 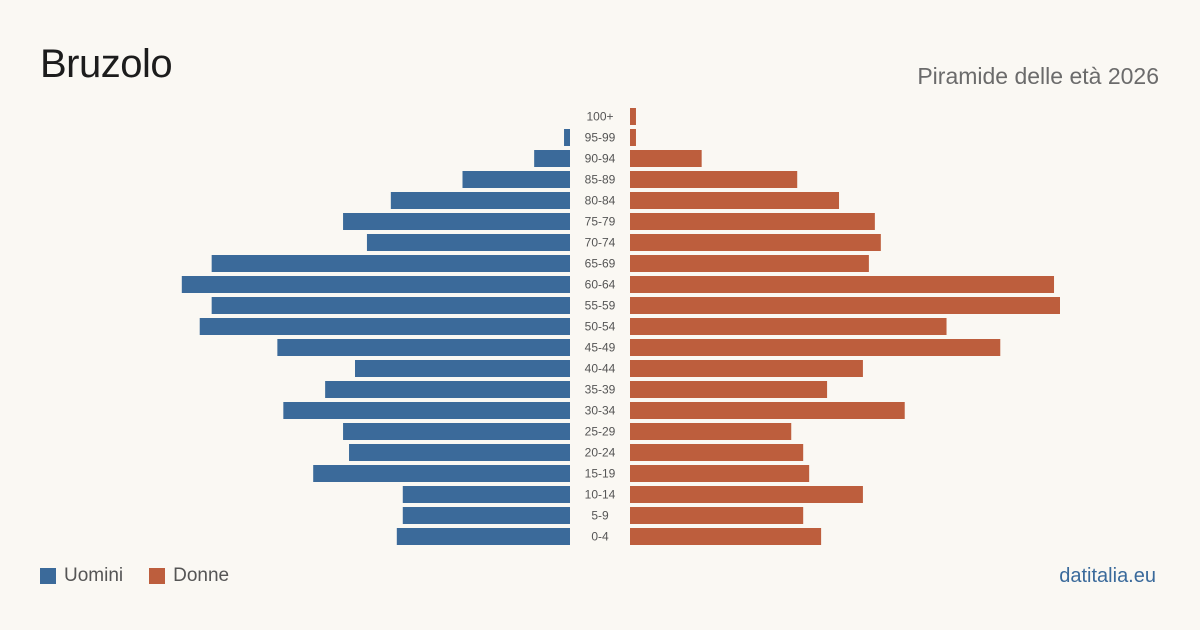 What do you see at coordinates (600, 306) in the screenshot?
I see `age-label-55-59: 55-59` at bounding box center [600, 306].